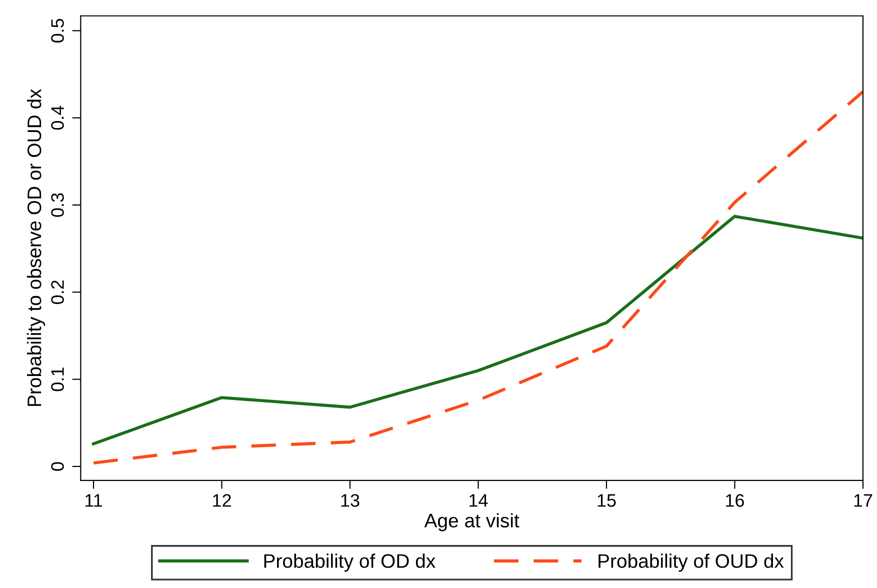 The height and width of the screenshot is (588, 877). I want to click on x-tick-label: 12, so click(222, 500).